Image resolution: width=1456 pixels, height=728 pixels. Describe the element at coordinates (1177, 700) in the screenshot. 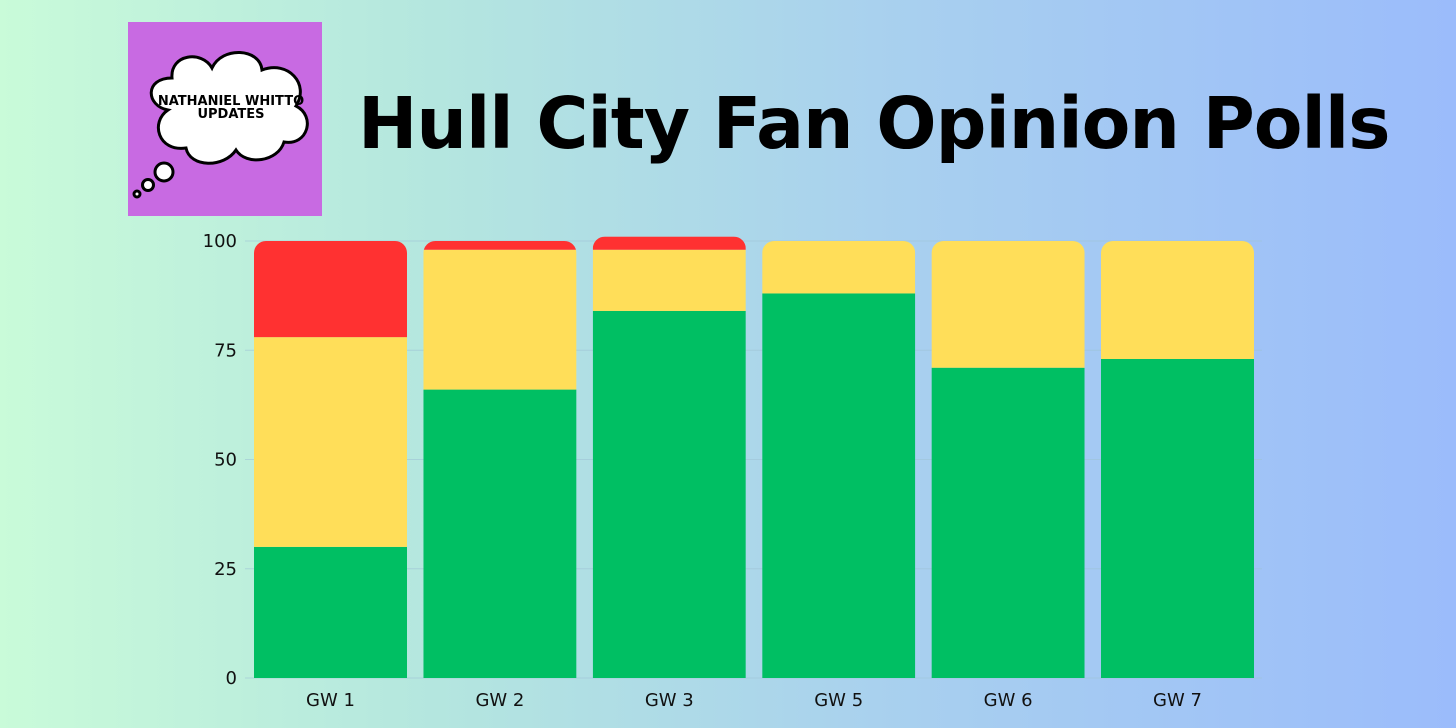

I see `x-tick-label: GW 7` at that location.